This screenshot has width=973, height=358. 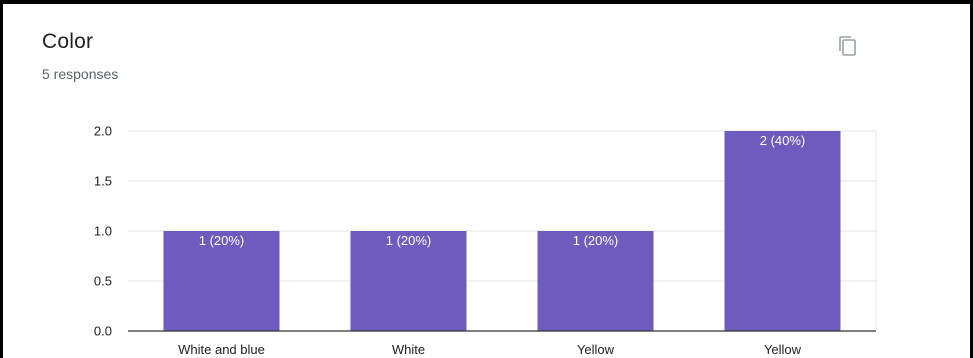 I want to click on y-tick-label: 1.5, so click(x=103, y=181).